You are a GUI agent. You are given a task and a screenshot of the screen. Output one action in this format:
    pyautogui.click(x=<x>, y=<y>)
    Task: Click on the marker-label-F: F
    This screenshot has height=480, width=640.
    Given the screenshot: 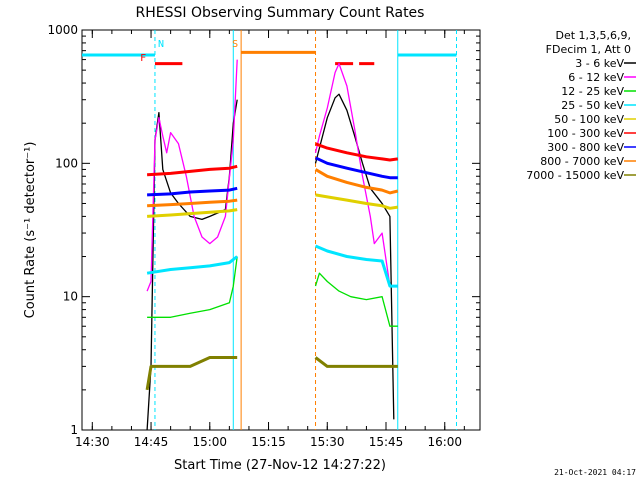 What is the action you would take?
    pyautogui.click(x=143, y=58)
    